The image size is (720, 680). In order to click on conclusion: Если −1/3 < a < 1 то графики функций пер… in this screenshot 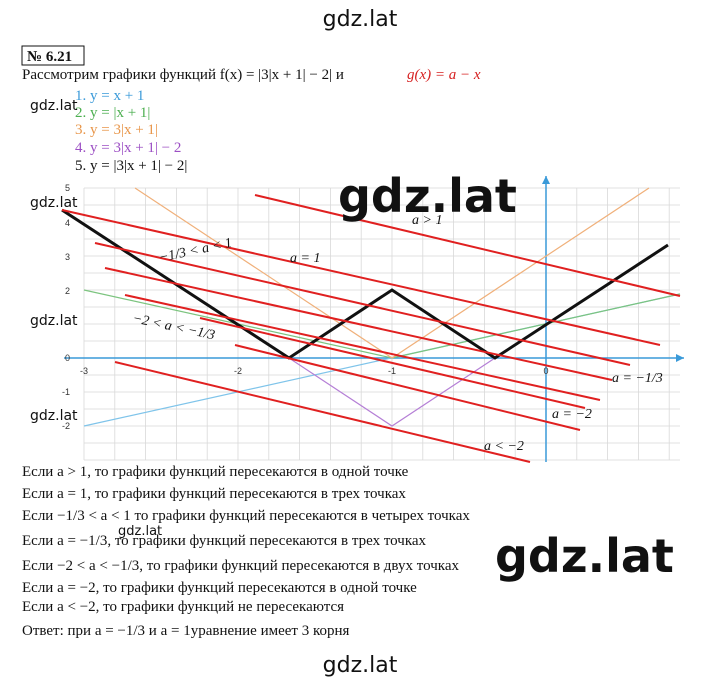, I will do `click(246, 516)`.